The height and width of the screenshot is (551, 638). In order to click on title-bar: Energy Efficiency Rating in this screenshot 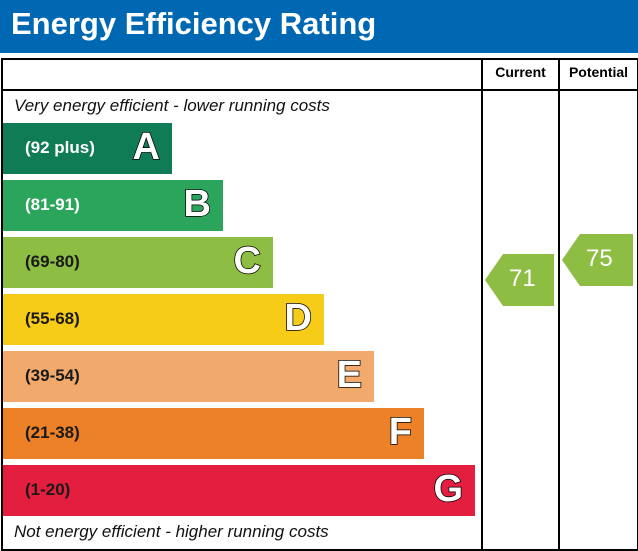, I will do `click(319, 26)`.